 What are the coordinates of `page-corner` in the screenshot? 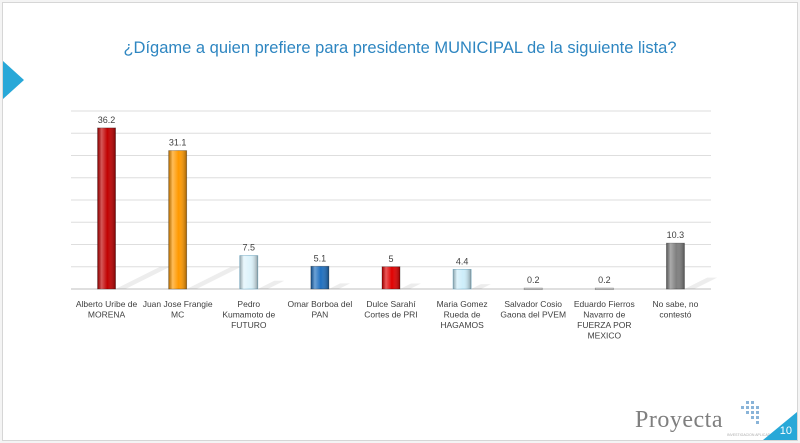 It's located at (780, 426).